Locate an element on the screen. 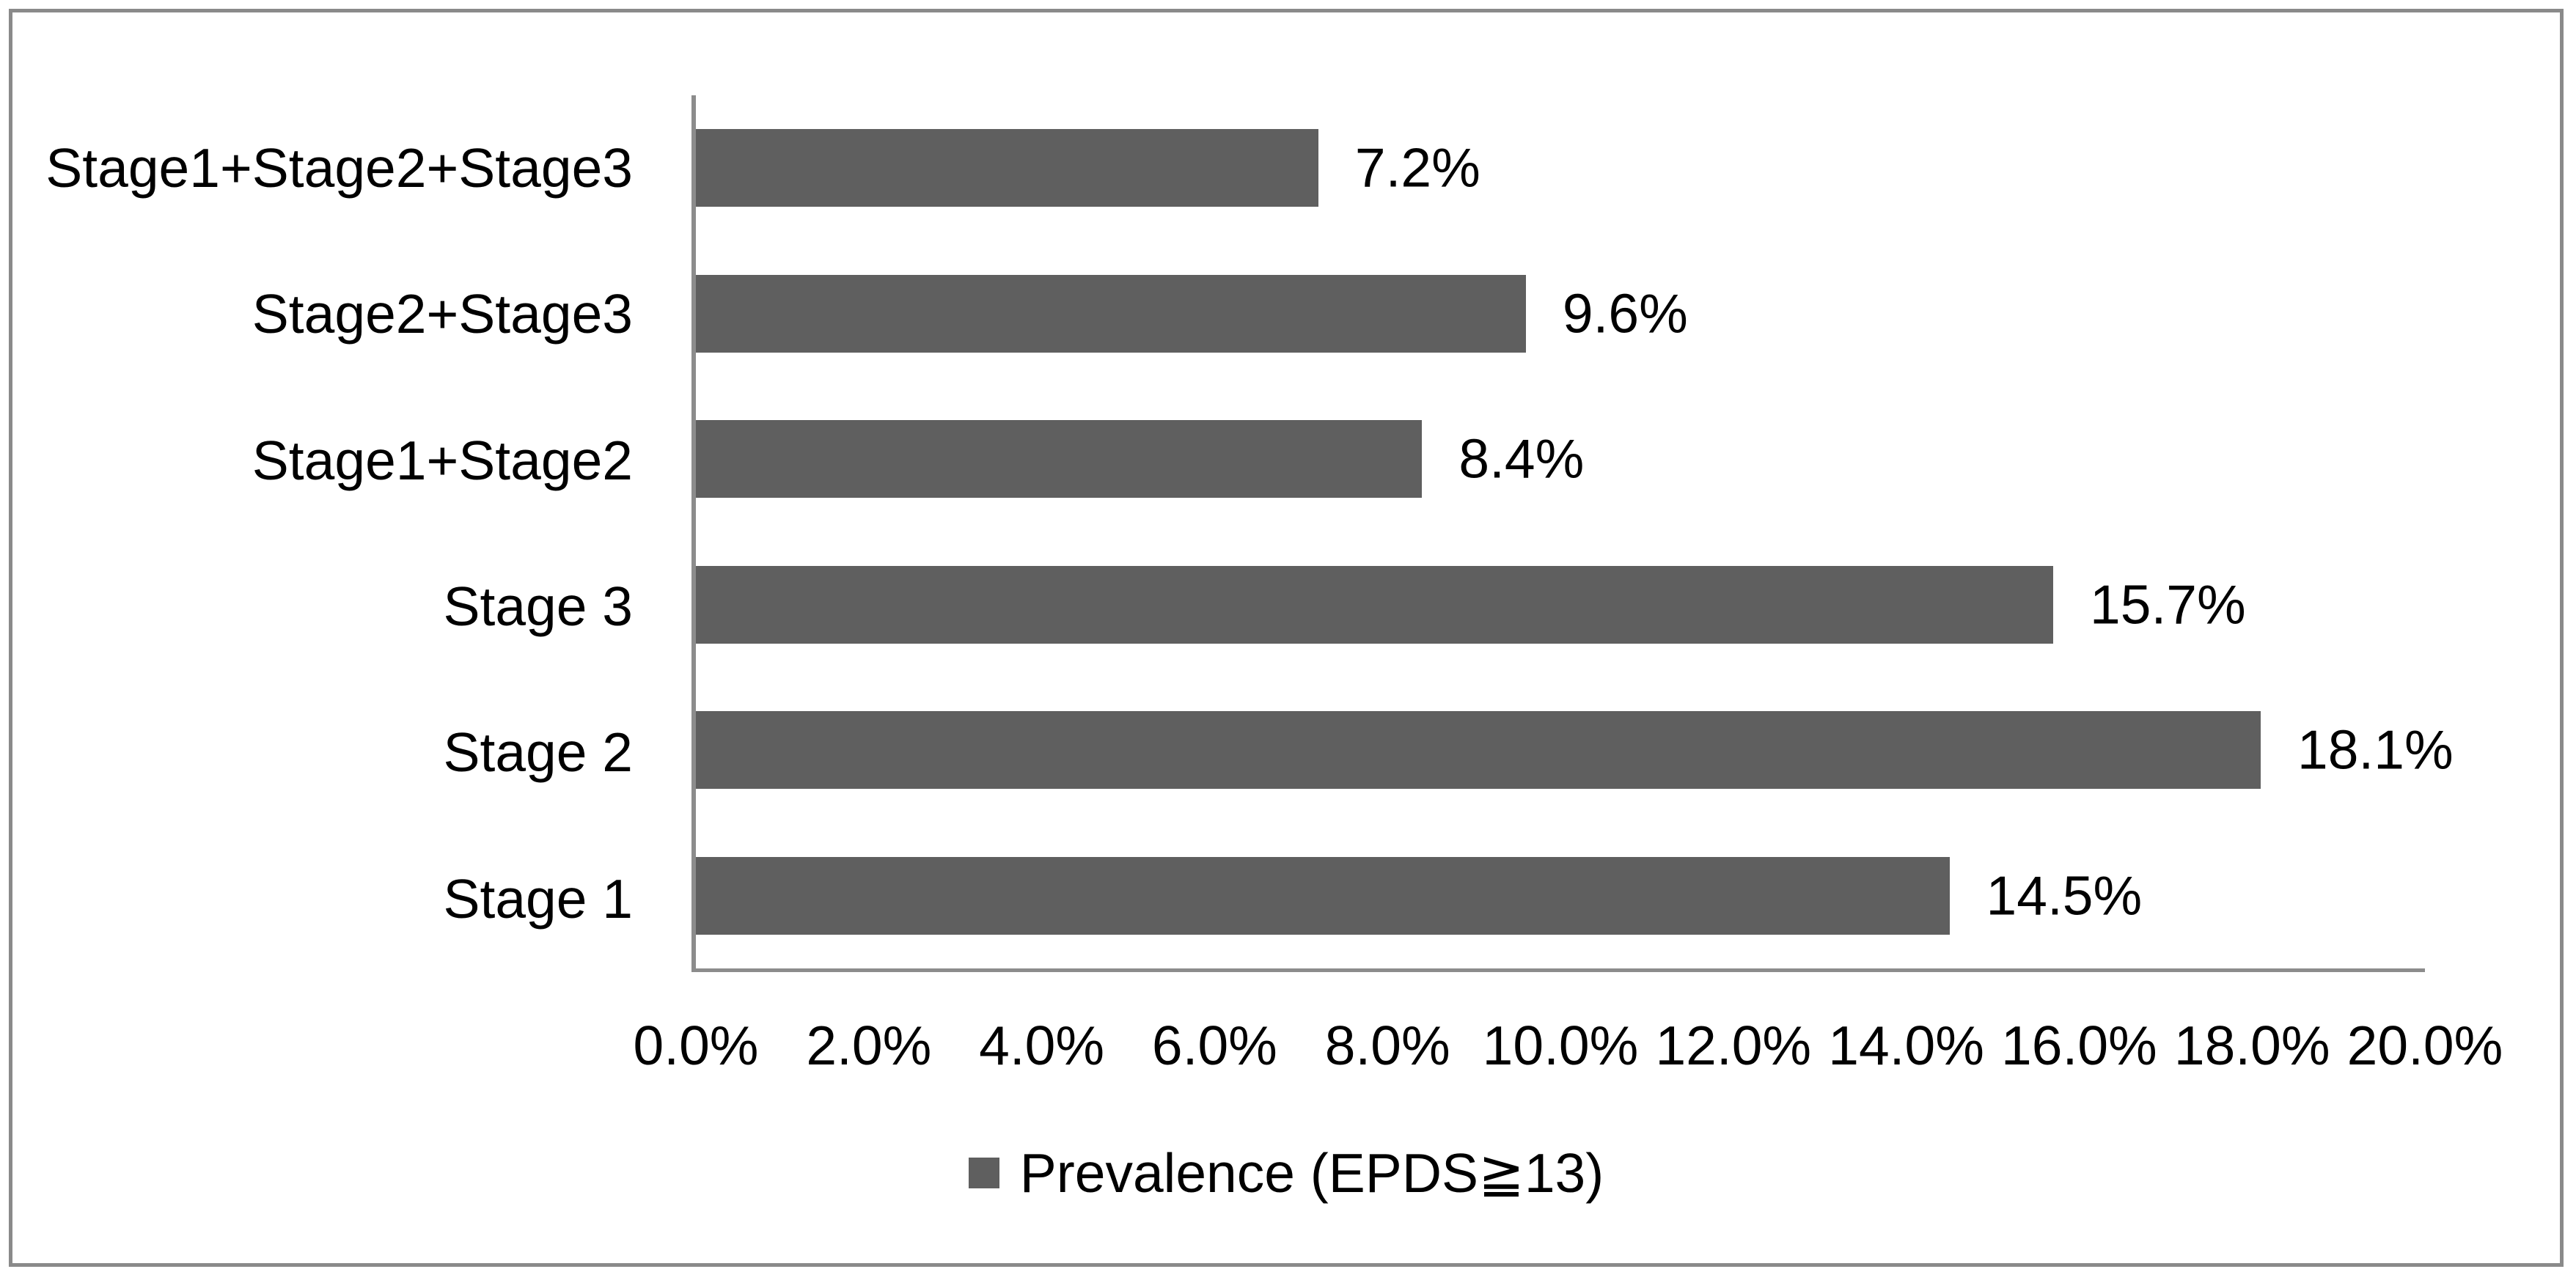  bar-row: 18.1% is located at coordinates (1575, 750).